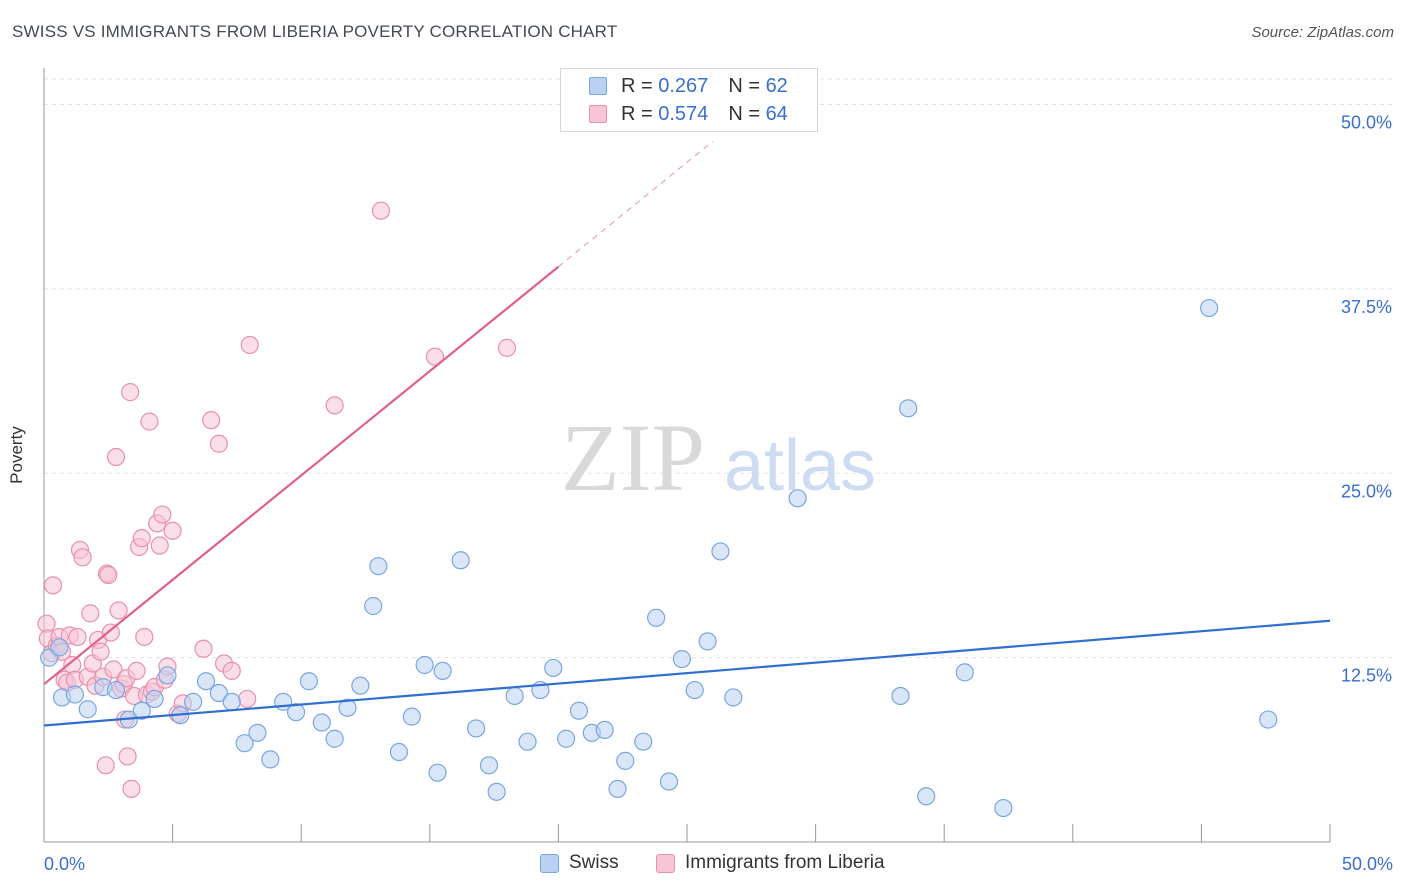  Describe the element at coordinates (636, 204) in the screenshot. I see `liberia-trend-extension` at that location.